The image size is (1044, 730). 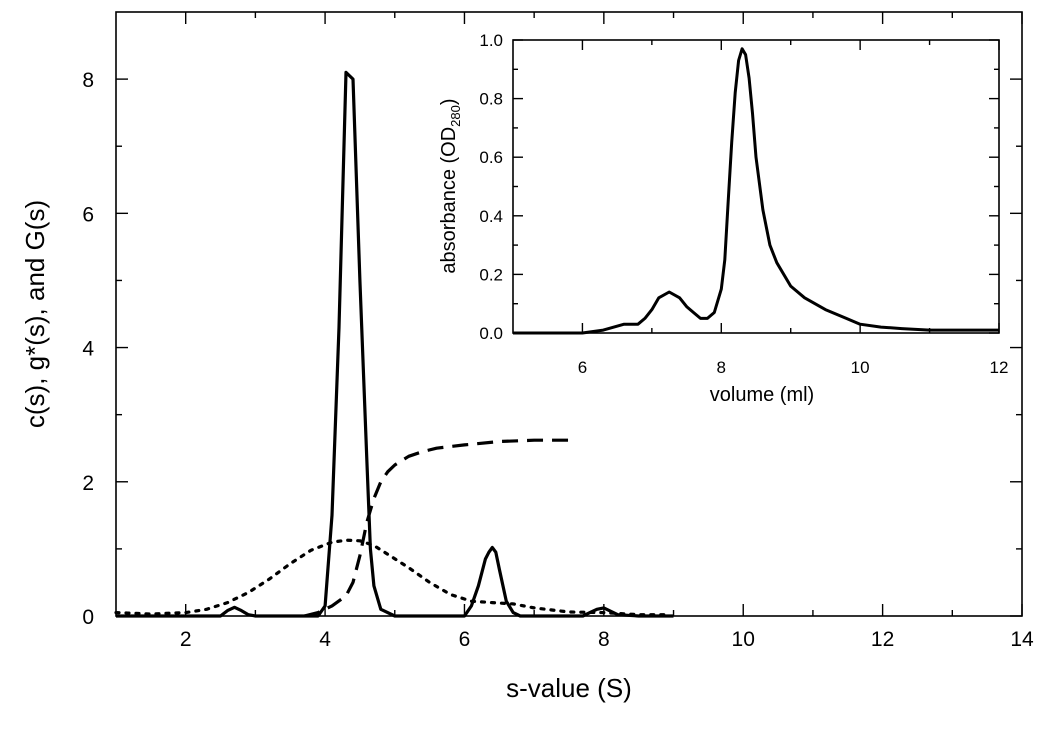 What do you see at coordinates (186, 639) in the screenshot?
I see `main-x-tick-label: 2` at bounding box center [186, 639].